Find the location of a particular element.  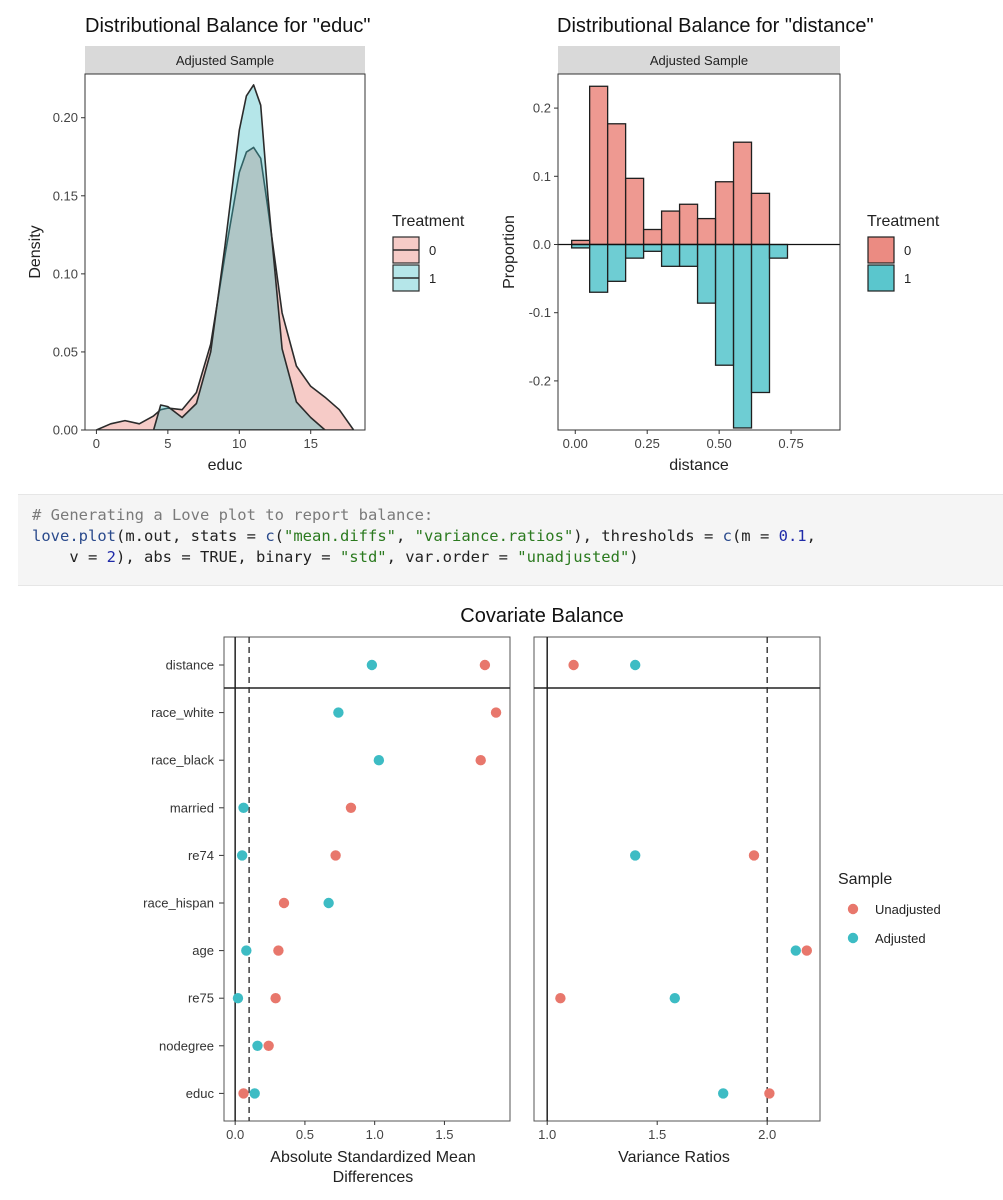

y-tick-label: -0.1 is located at coordinates (540, 312).